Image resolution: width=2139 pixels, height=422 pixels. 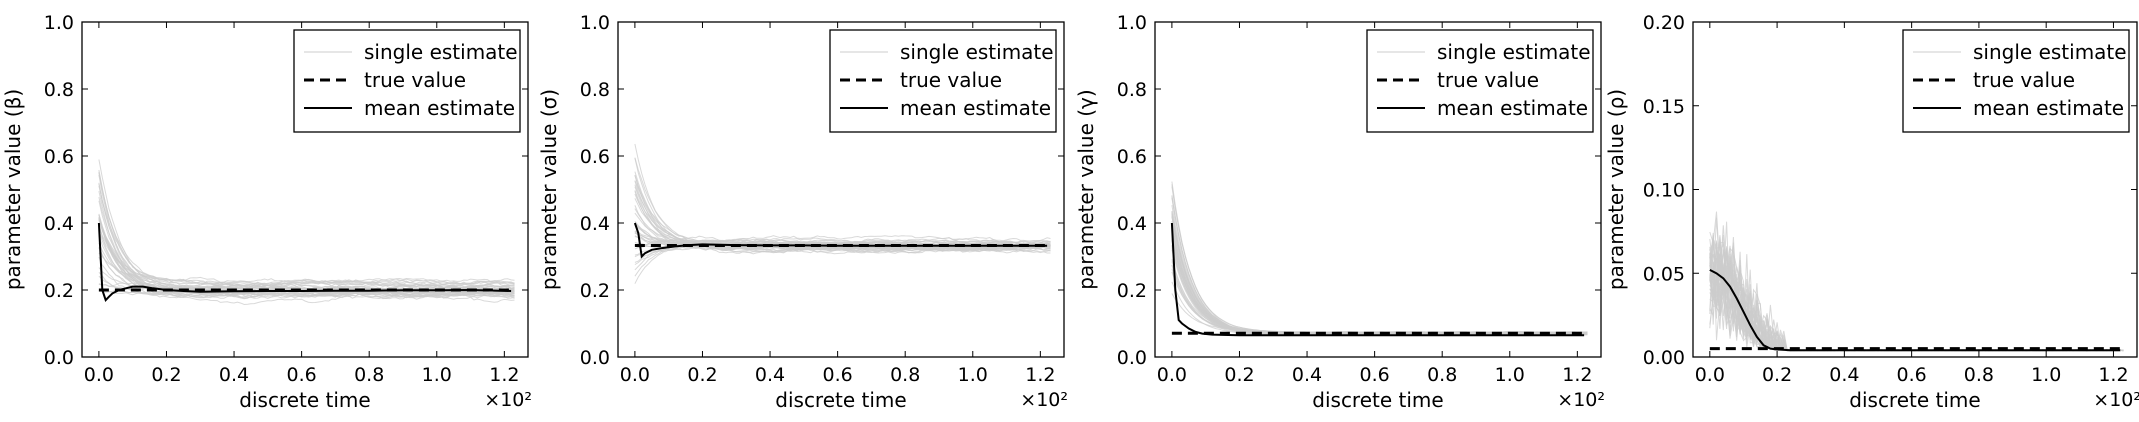 I want to click on y-tick-label: 0.20, so click(x=1664, y=23).